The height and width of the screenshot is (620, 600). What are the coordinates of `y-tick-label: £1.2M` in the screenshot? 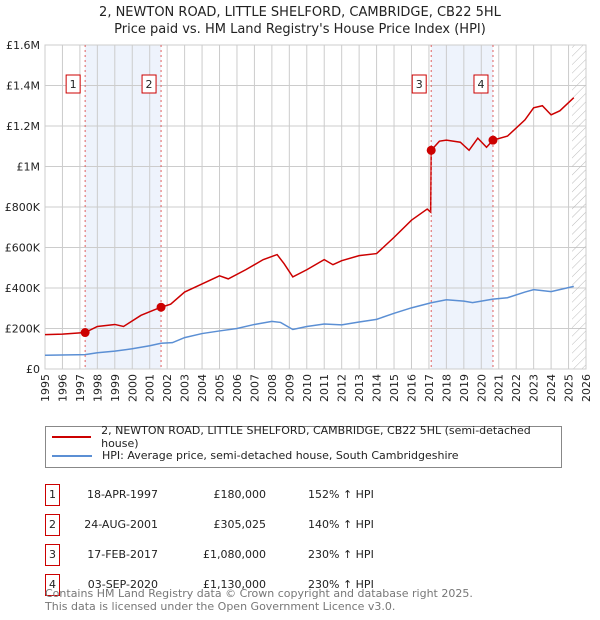 It's located at (23, 126).